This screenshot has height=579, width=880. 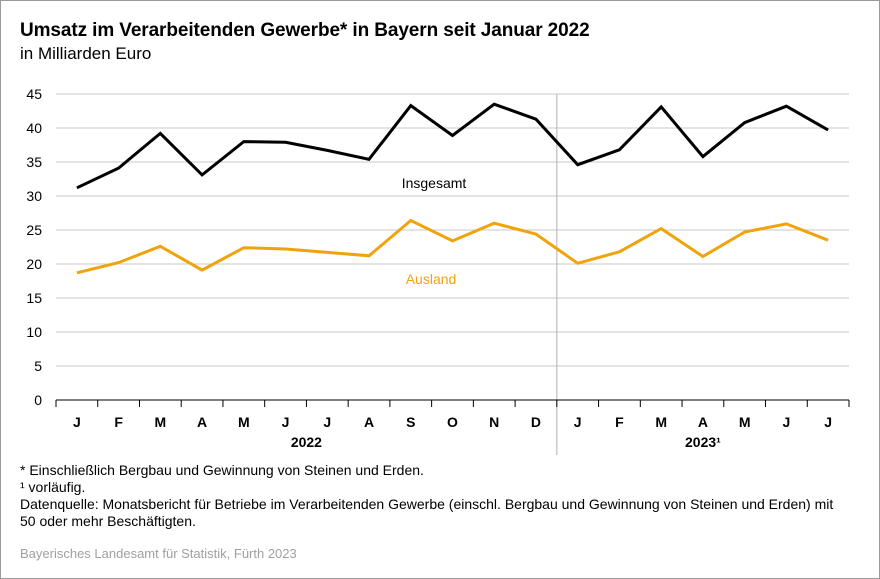 I want to click on x-tick-label-11: D, so click(x=536, y=422).